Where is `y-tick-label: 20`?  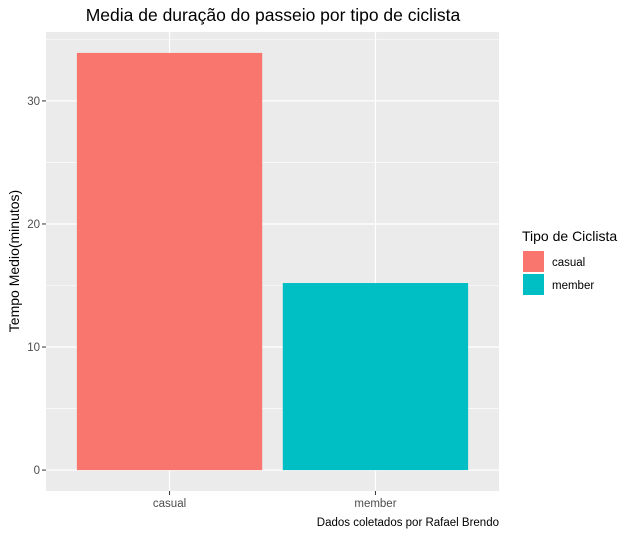 y-tick-label: 20 is located at coordinates (33, 225).